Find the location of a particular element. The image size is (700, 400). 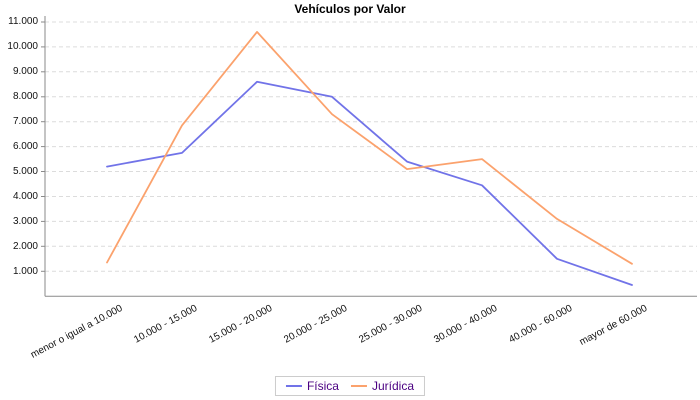

y-tick-label: 3.000 is located at coordinates (25, 221).